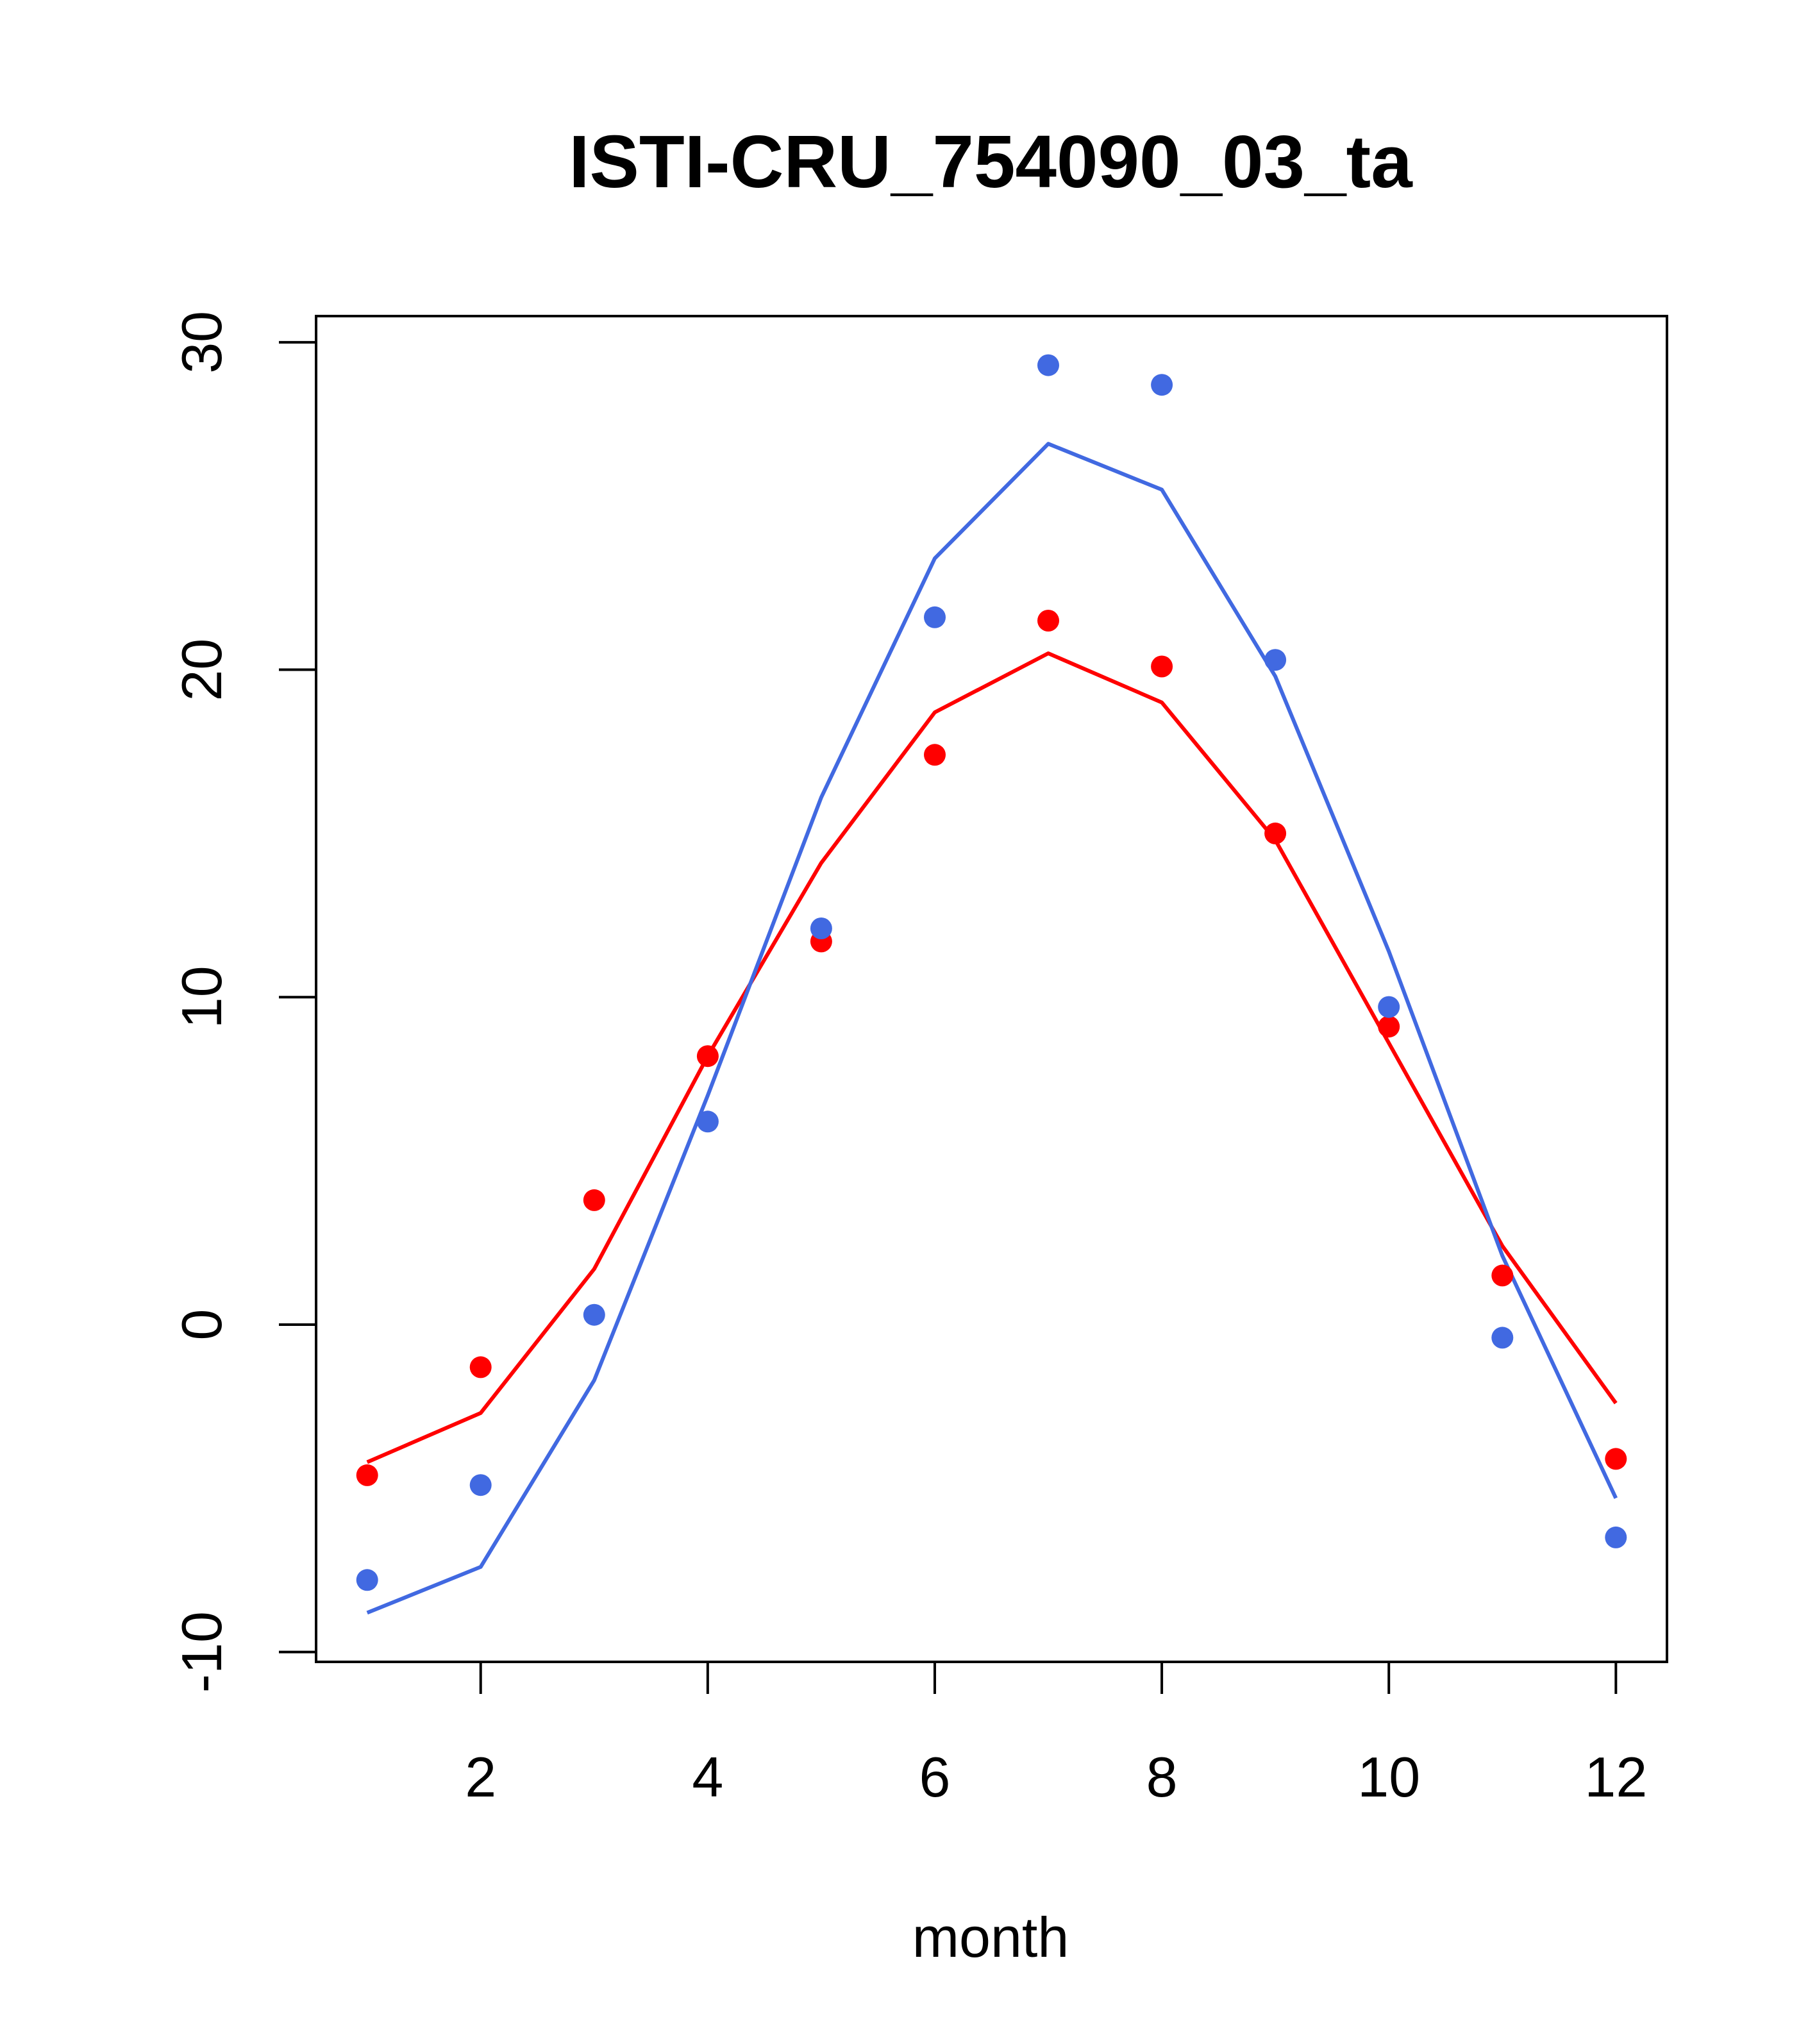 The image size is (1817, 2044). What do you see at coordinates (201, 1652) in the screenshot?
I see `y-tick-label: -10` at bounding box center [201, 1652].